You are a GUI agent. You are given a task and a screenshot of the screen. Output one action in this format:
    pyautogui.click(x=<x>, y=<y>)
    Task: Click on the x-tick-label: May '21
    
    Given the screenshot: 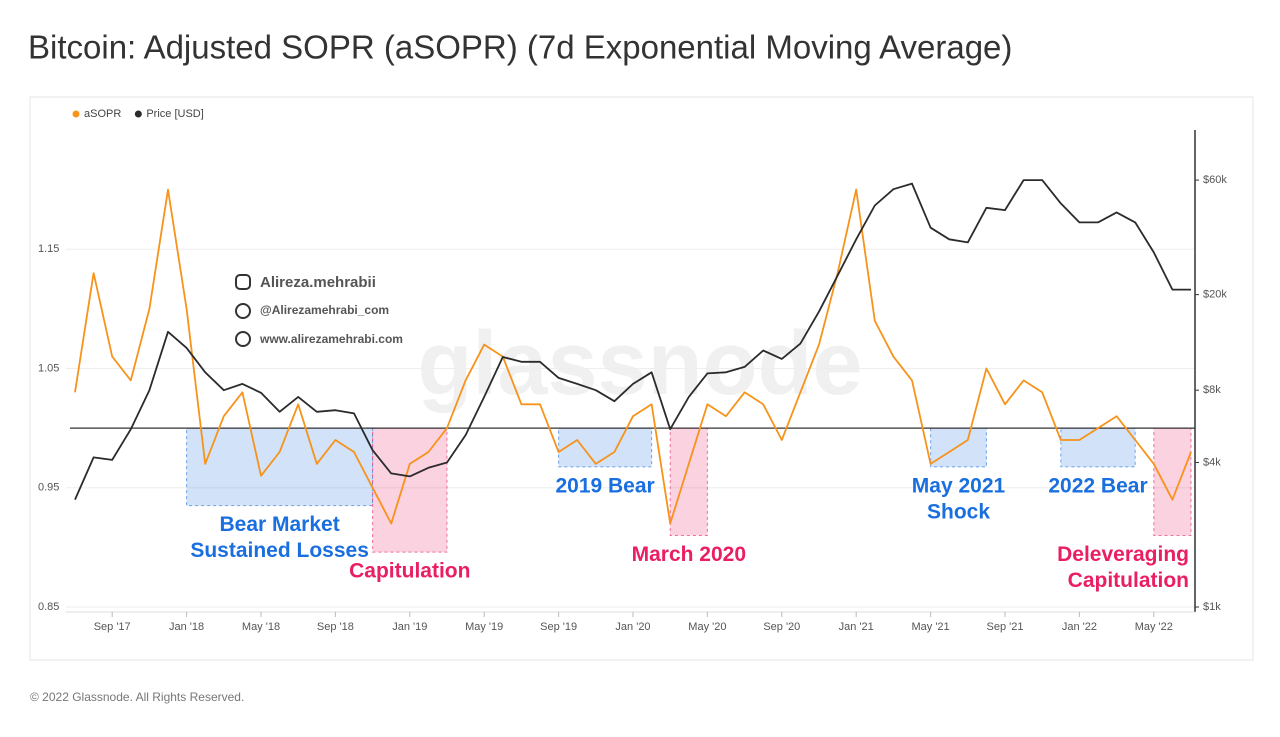 What is the action you would take?
    pyautogui.click(x=931, y=627)
    